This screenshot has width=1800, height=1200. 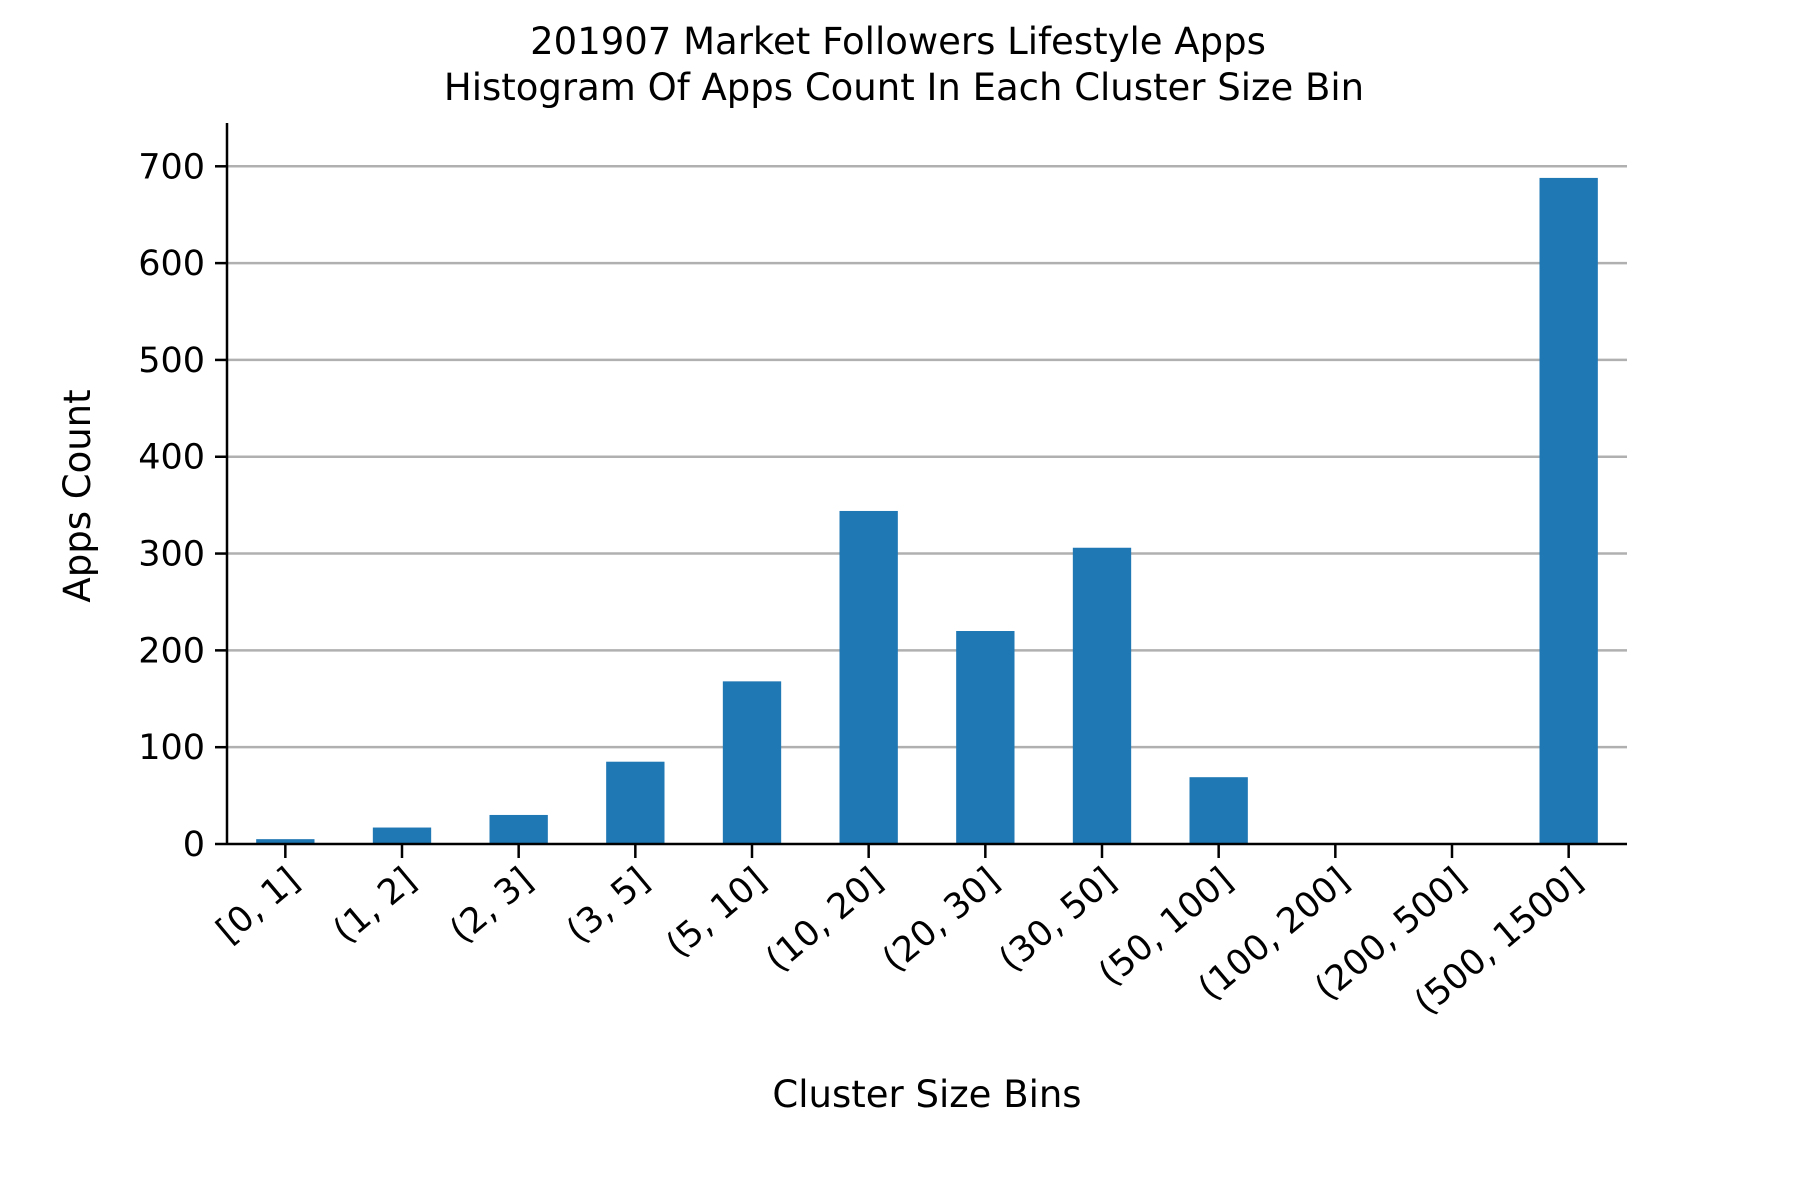 I want to click on y-tick-label: 700, so click(x=171, y=167).